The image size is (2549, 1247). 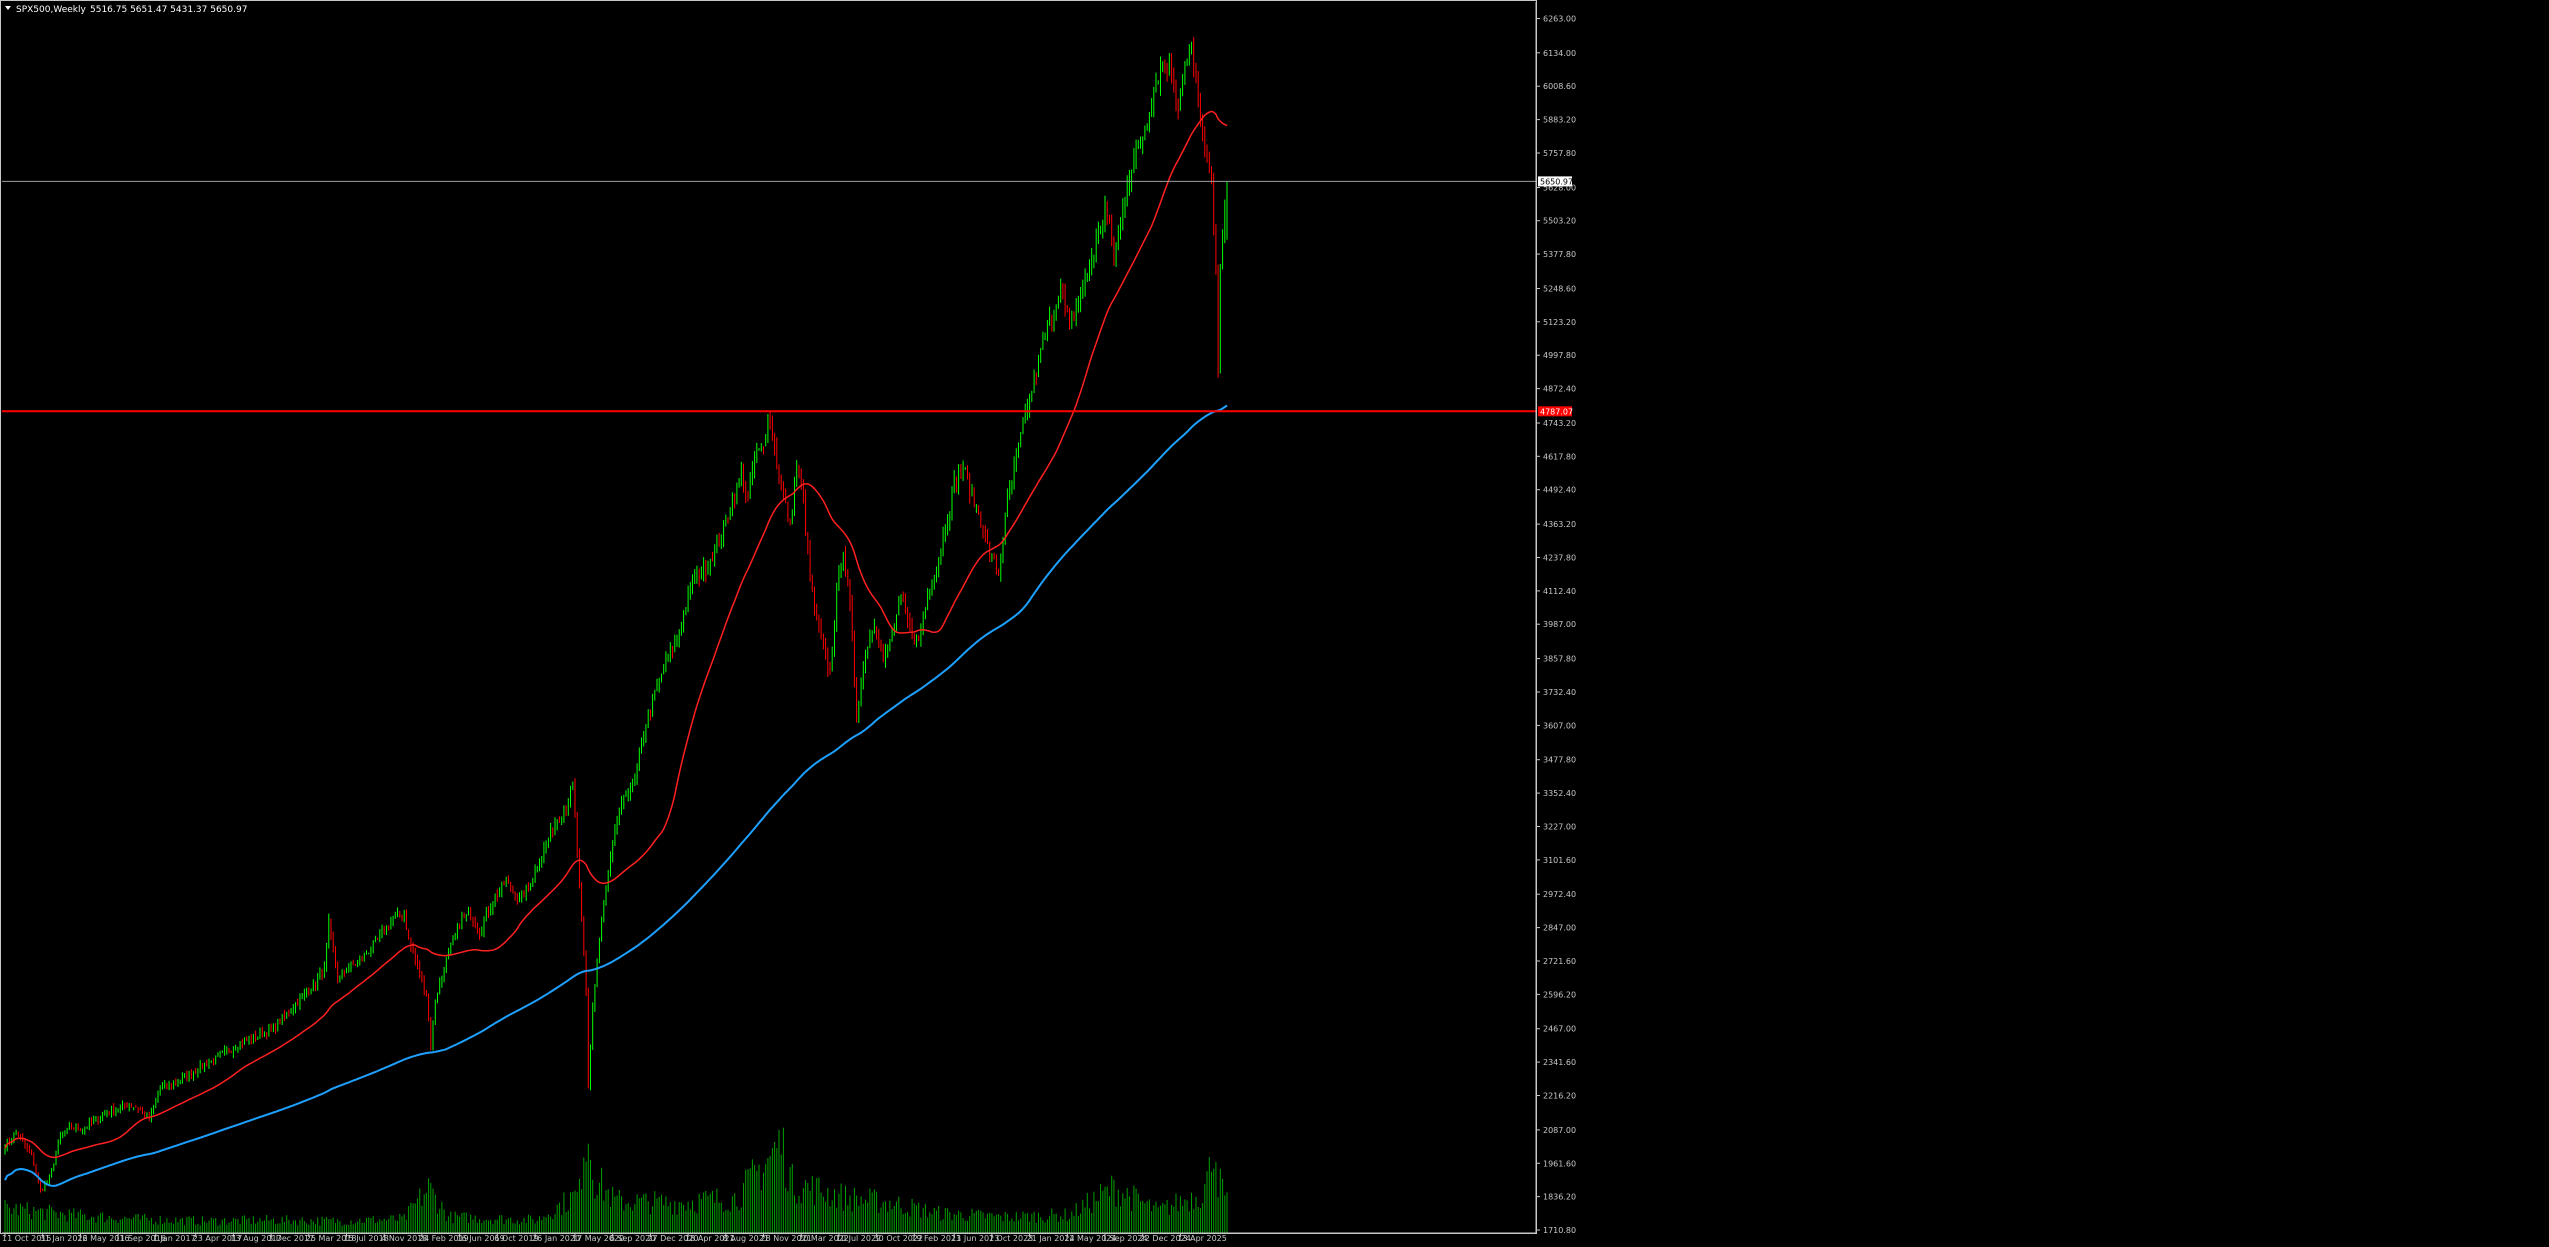 I want to click on x-tick-label: 26 Jan 2020, so click(x=556, y=1238).